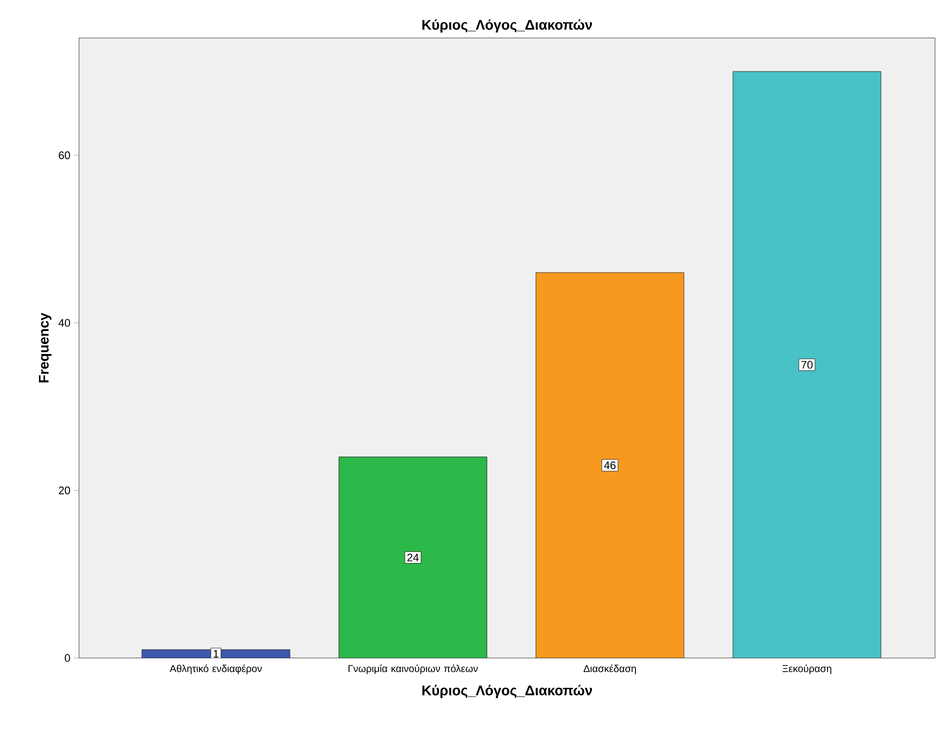 Image resolution: width=938 pixels, height=751 pixels. Describe the element at coordinates (610, 669) in the screenshot. I see `x-tick-label: Διασκέδαση` at that location.